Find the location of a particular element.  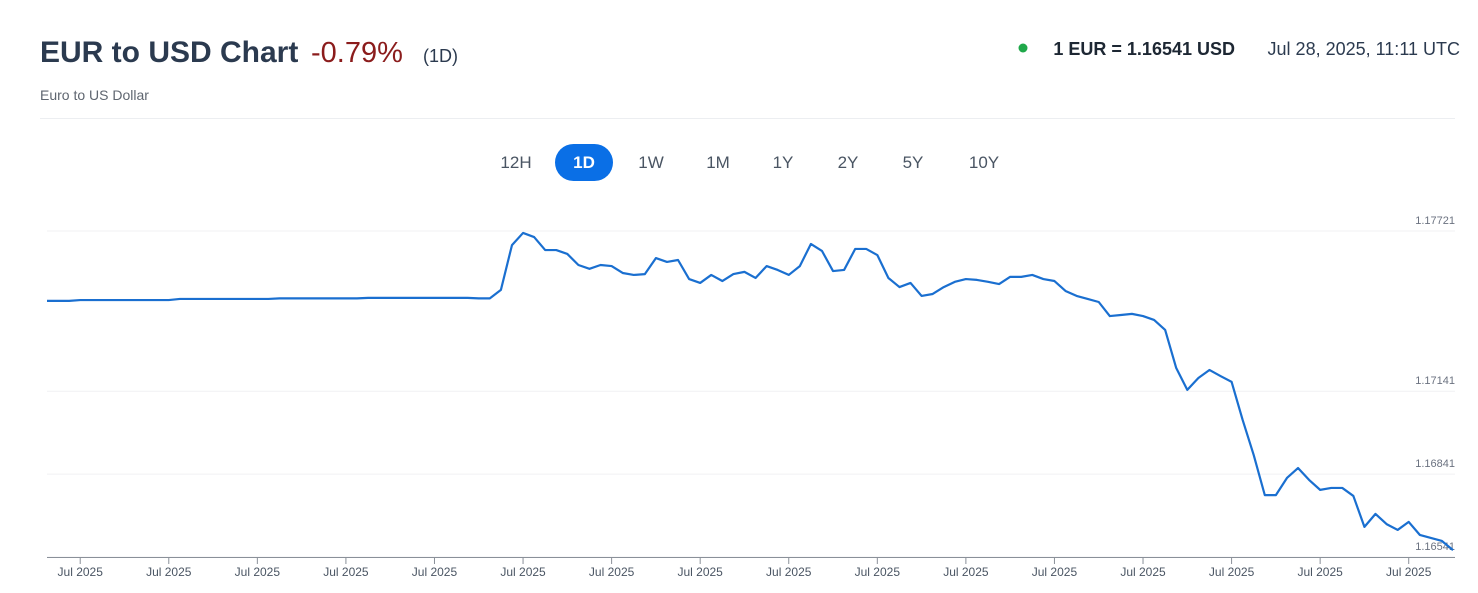

title: EUR to USD Chart is located at coordinates (169, 52).